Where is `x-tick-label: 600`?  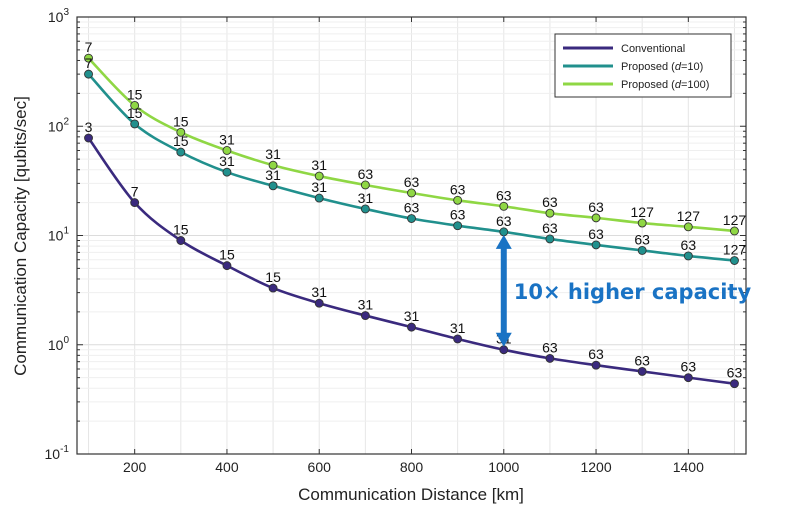 x-tick-label: 600 is located at coordinates (320, 467).